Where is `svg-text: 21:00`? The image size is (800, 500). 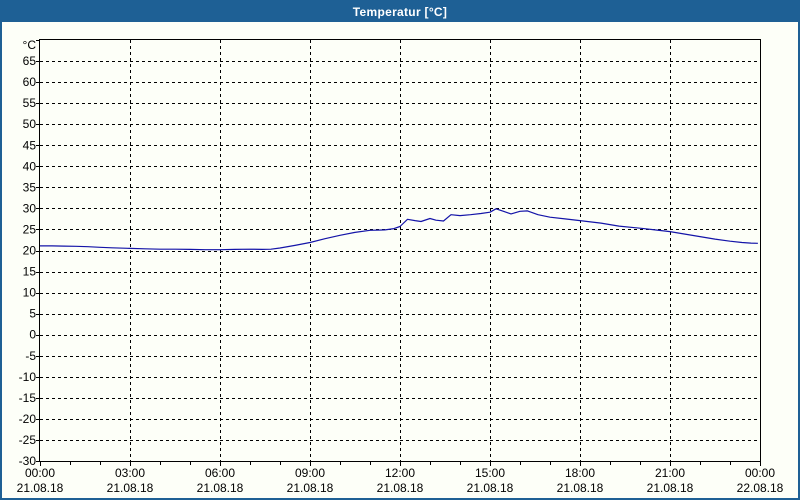 svg-text: 21:00 is located at coordinates (670, 473).